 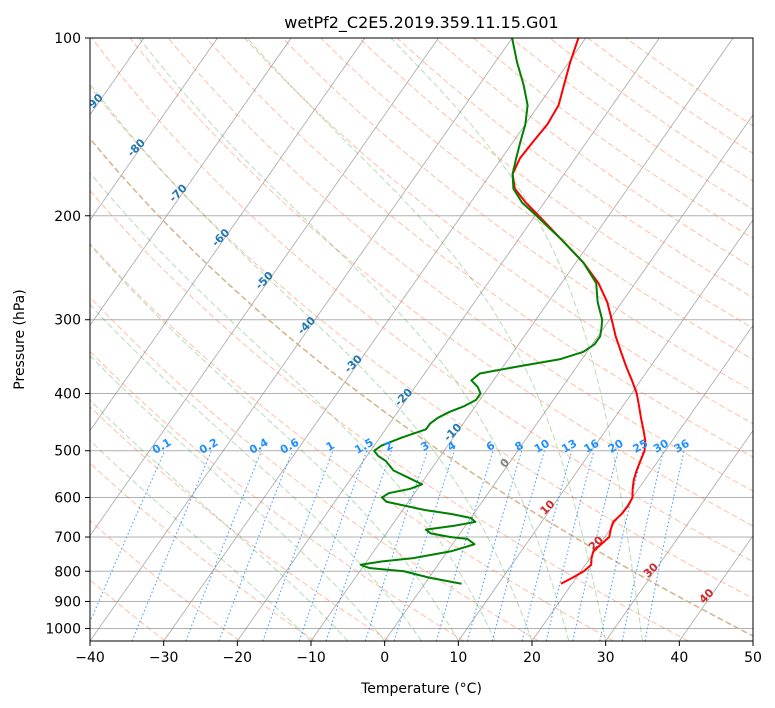 What do you see at coordinates (67, 395) in the screenshot?
I see `y-tick-label: 400` at bounding box center [67, 395].